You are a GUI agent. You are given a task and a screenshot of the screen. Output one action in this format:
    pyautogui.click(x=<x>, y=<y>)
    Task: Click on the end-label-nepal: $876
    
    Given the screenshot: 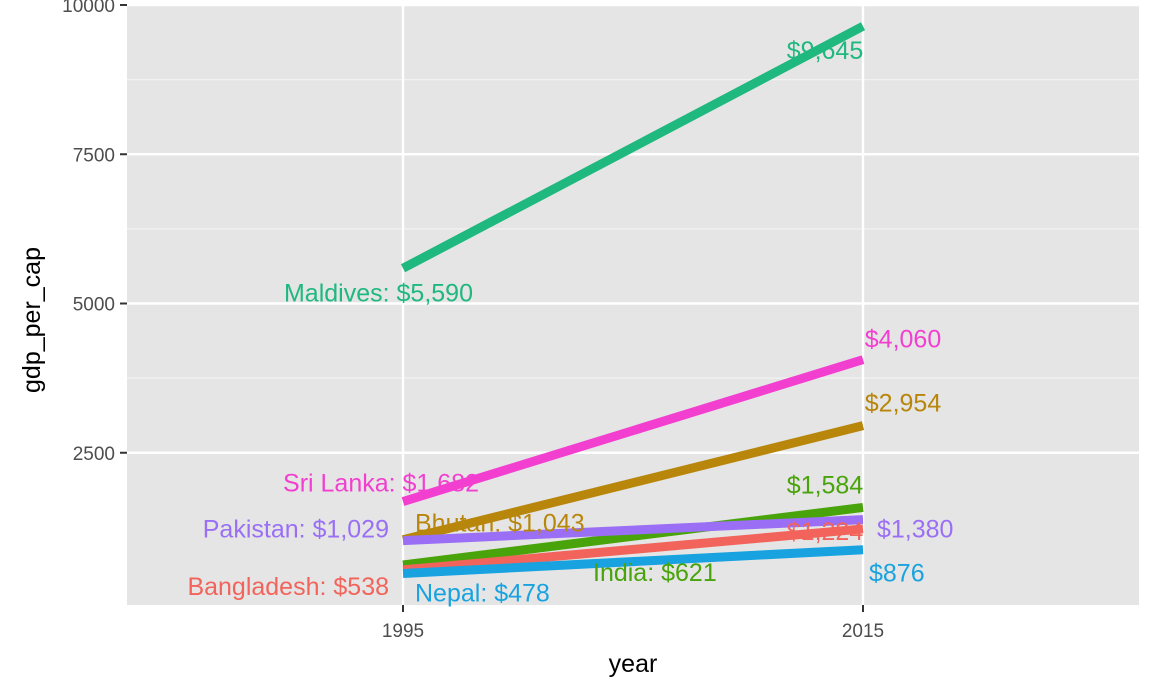 What is the action you would take?
    pyautogui.click(x=897, y=574)
    